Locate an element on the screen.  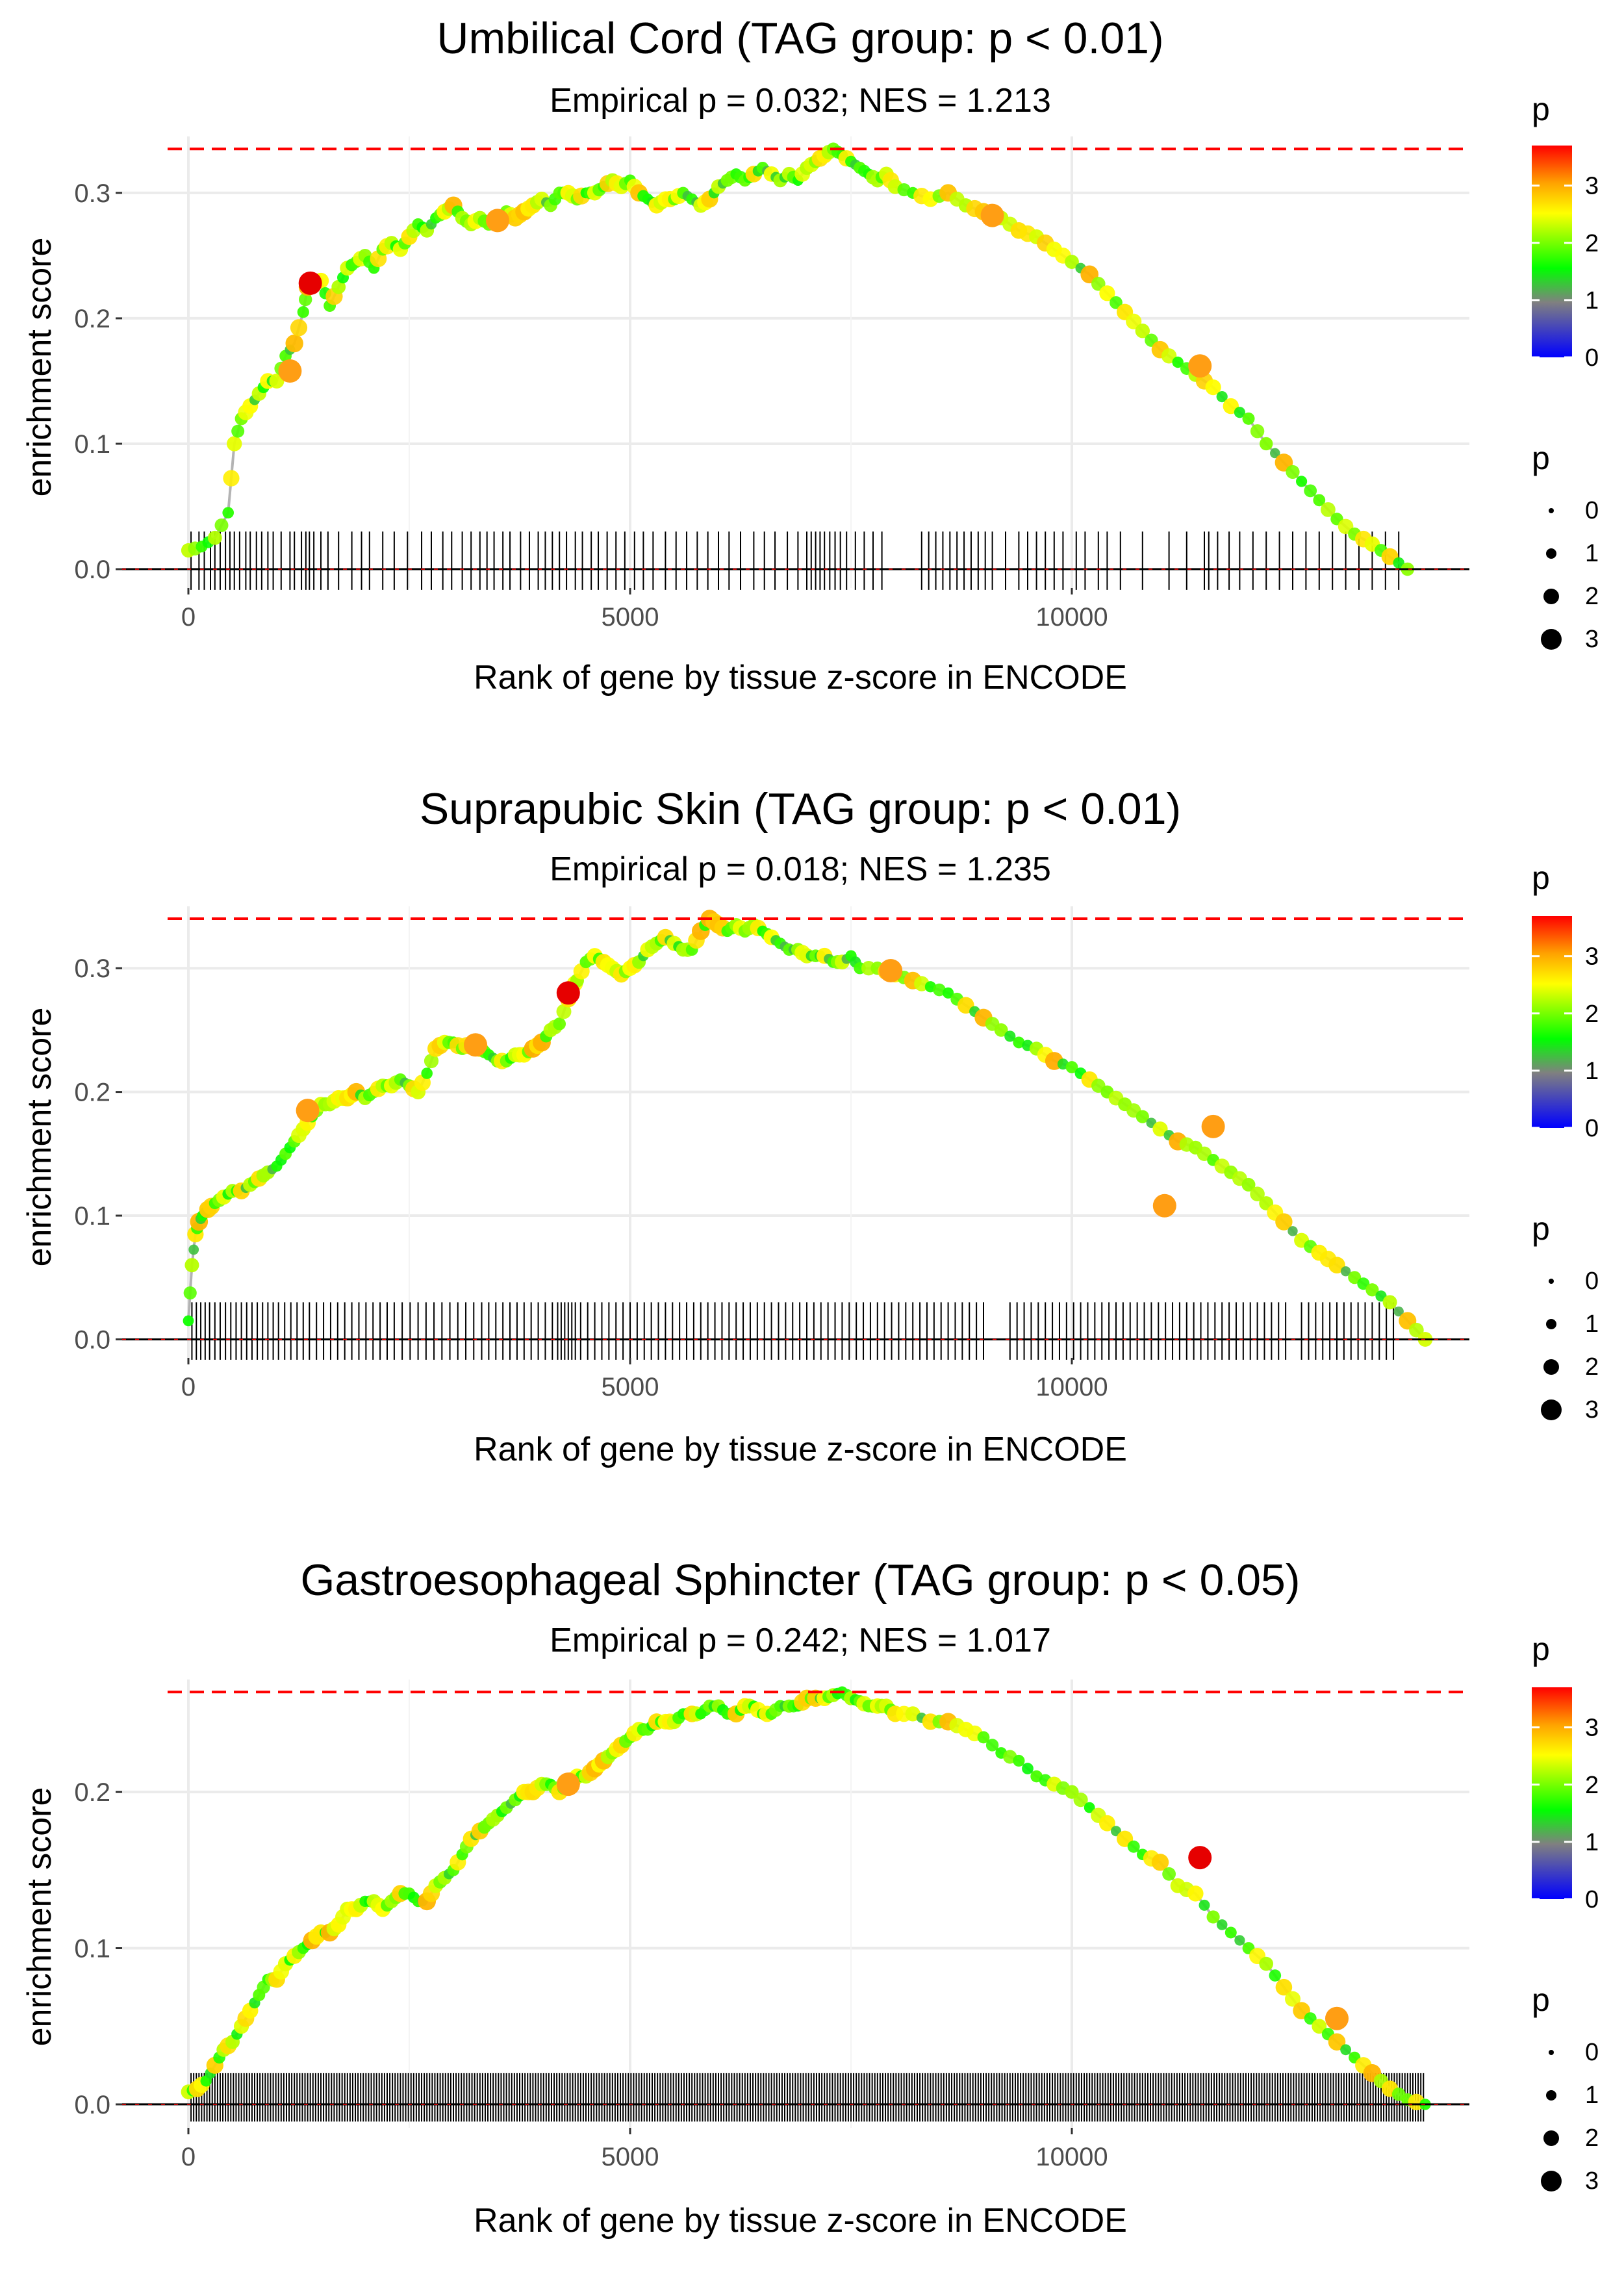
panel-3-hit-ticks is located at coordinates (807, 2097).